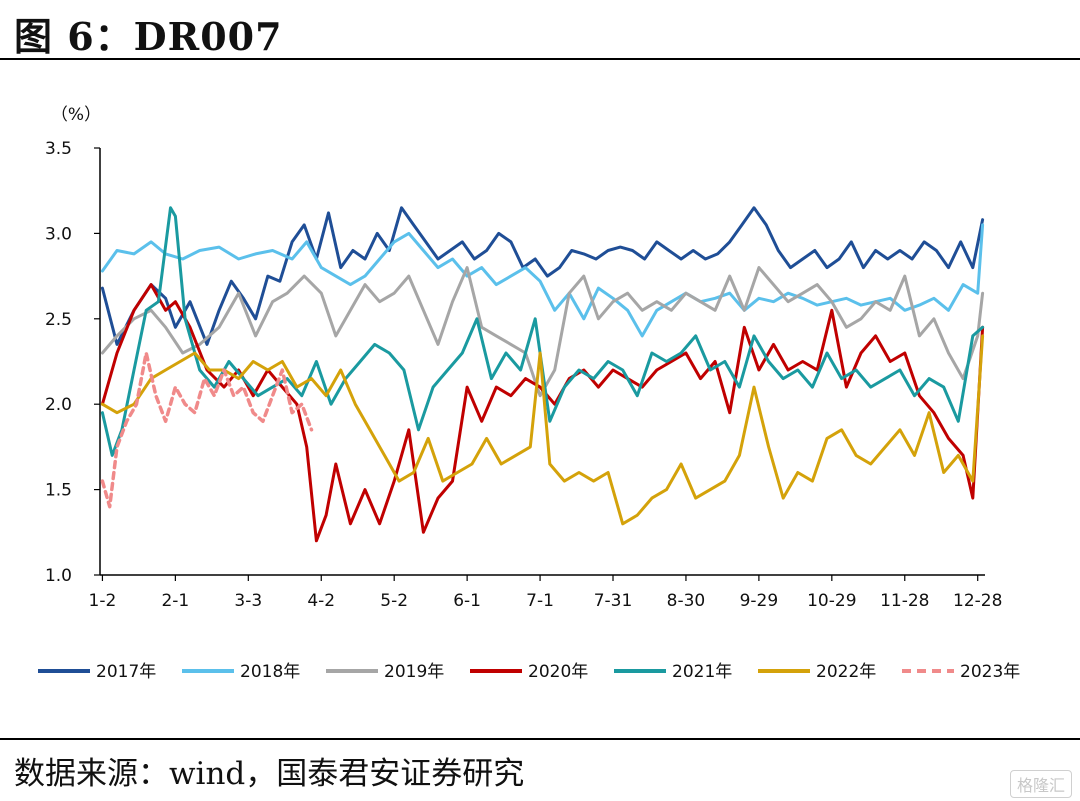  What do you see at coordinates (540, 601) in the screenshot?
I see `x-tick-label: 7-1` at bounding box center [540, 601].